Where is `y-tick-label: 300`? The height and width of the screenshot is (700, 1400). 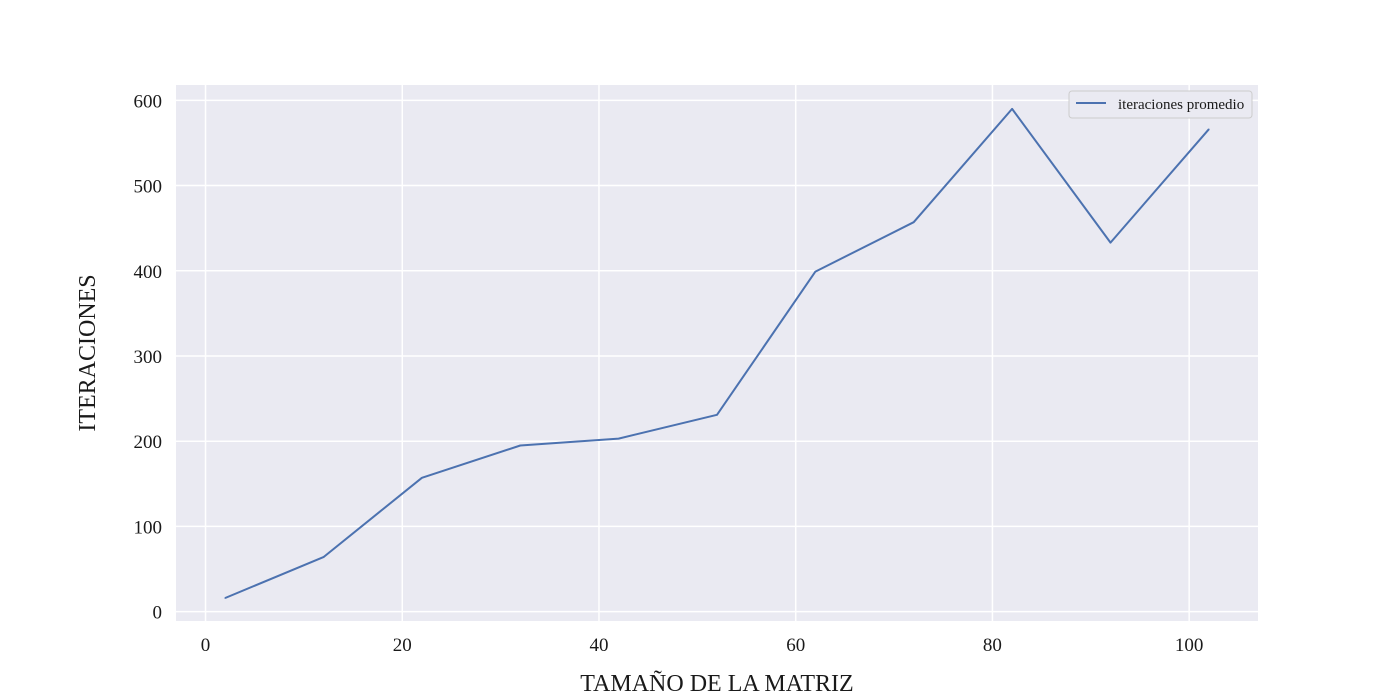
y-tick-label: 300 is located at coordinates (148, 357).